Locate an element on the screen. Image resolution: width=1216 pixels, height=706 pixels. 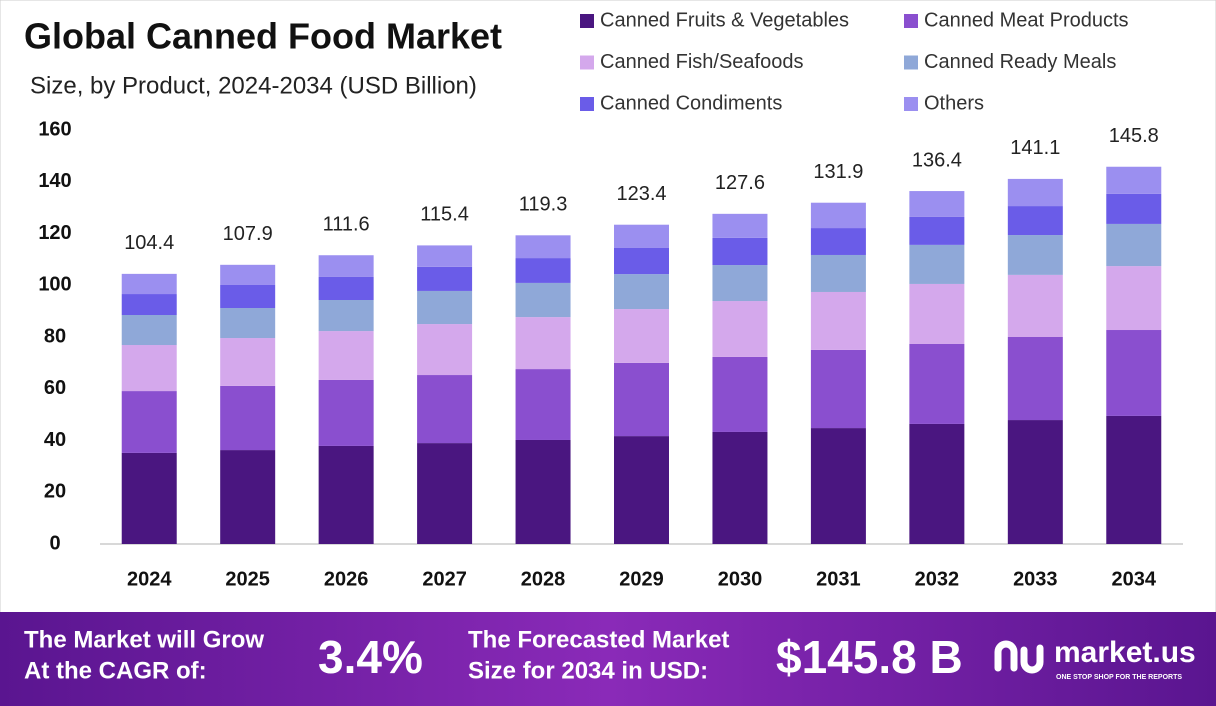
y-tick-label: 140 is located at coordinates (54, 181).